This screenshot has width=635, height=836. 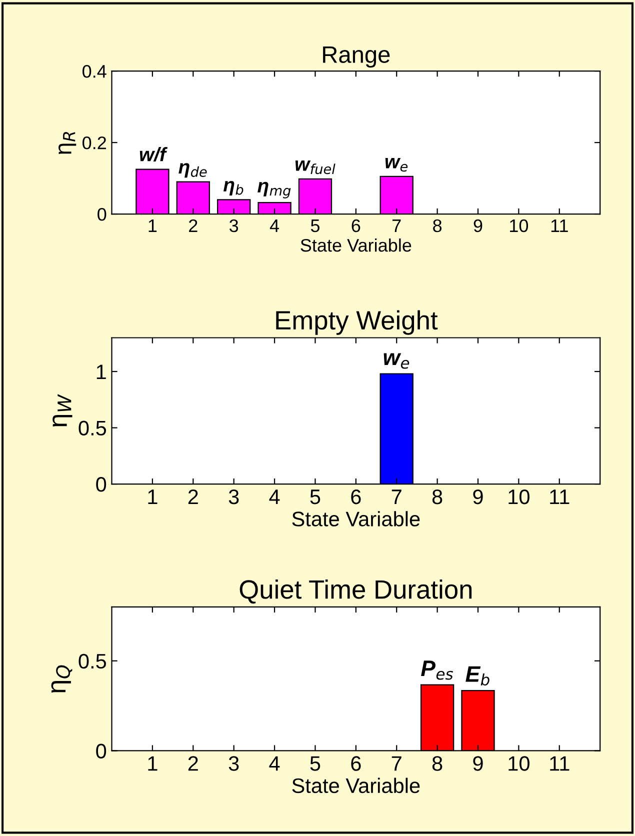 I want to click on annotation: η$_{de}$, so click(x=192, y=170).